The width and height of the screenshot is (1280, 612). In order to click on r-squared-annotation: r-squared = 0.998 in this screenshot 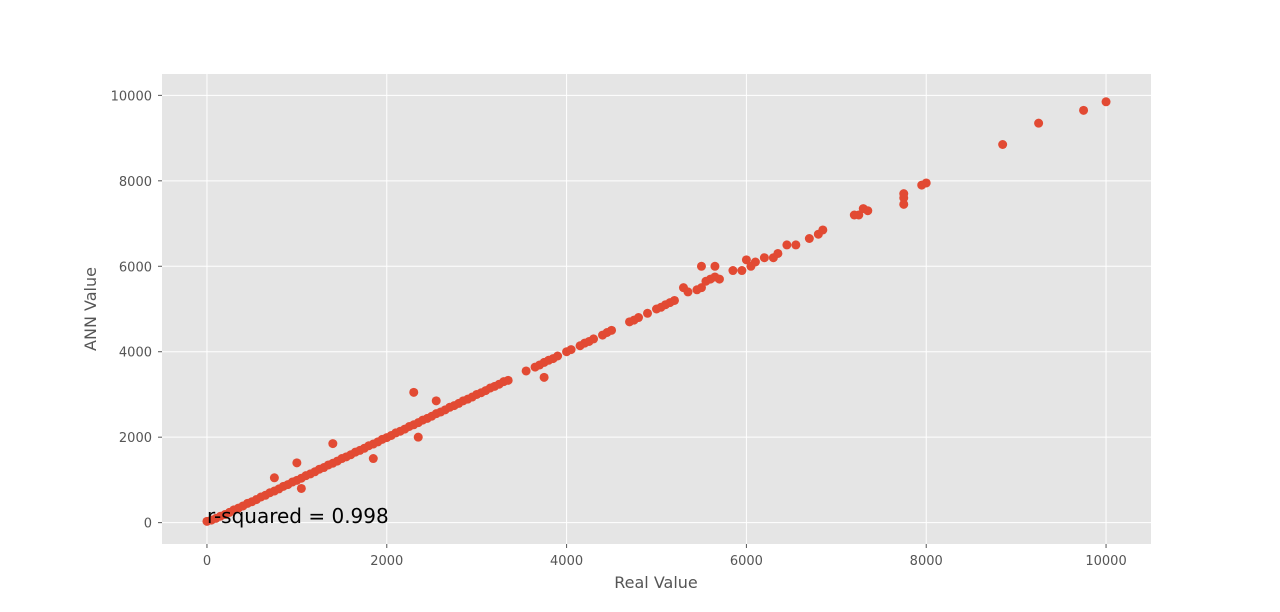, I will do `click(298, 516)`.